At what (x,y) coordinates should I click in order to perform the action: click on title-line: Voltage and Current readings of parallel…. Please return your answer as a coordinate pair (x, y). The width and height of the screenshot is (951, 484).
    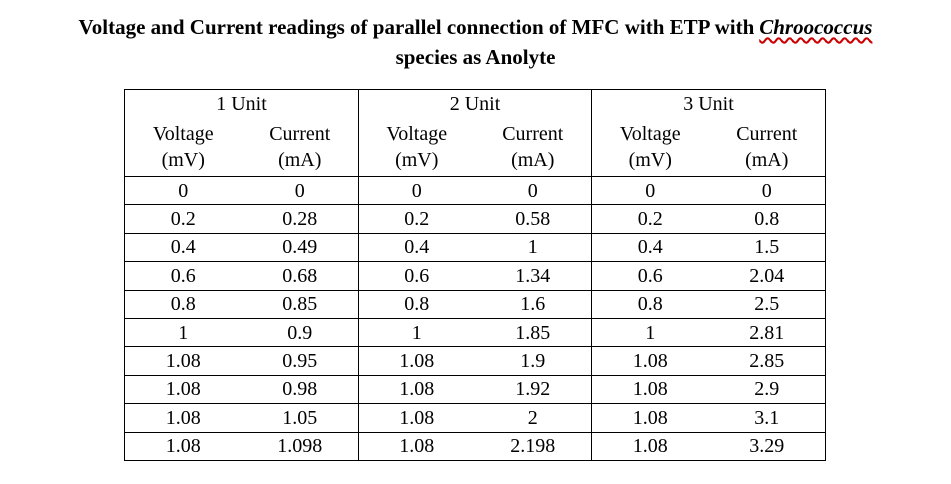
    Looking at the image, I should click on (475, 27).